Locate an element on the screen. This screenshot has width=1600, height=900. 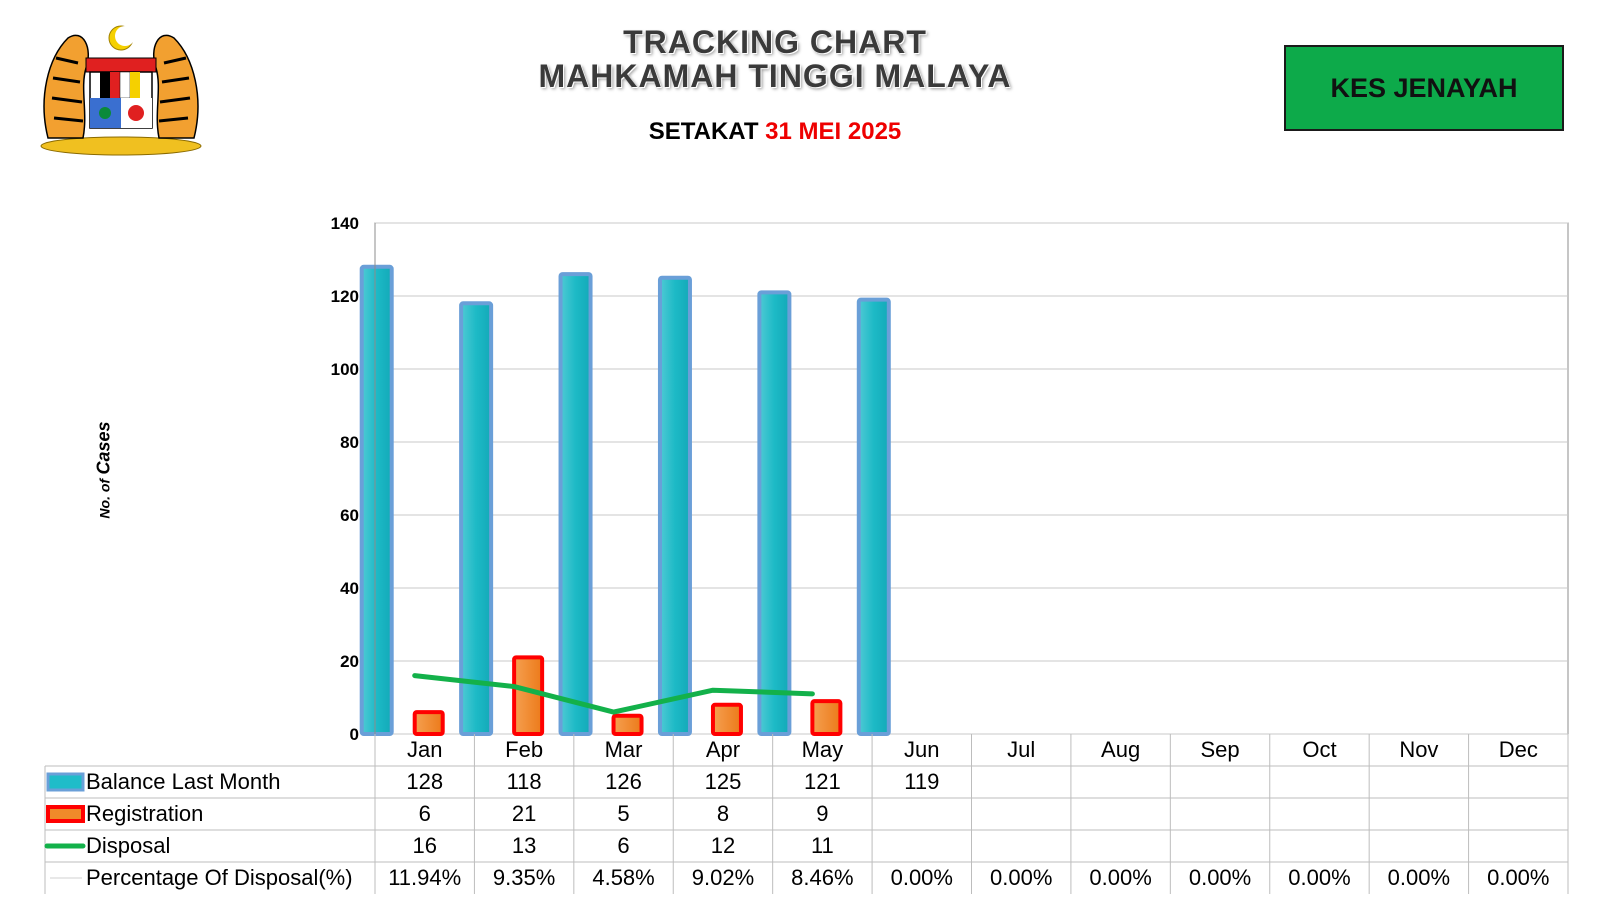
x-tick-label: Jun is located at coordinates (921, 749).